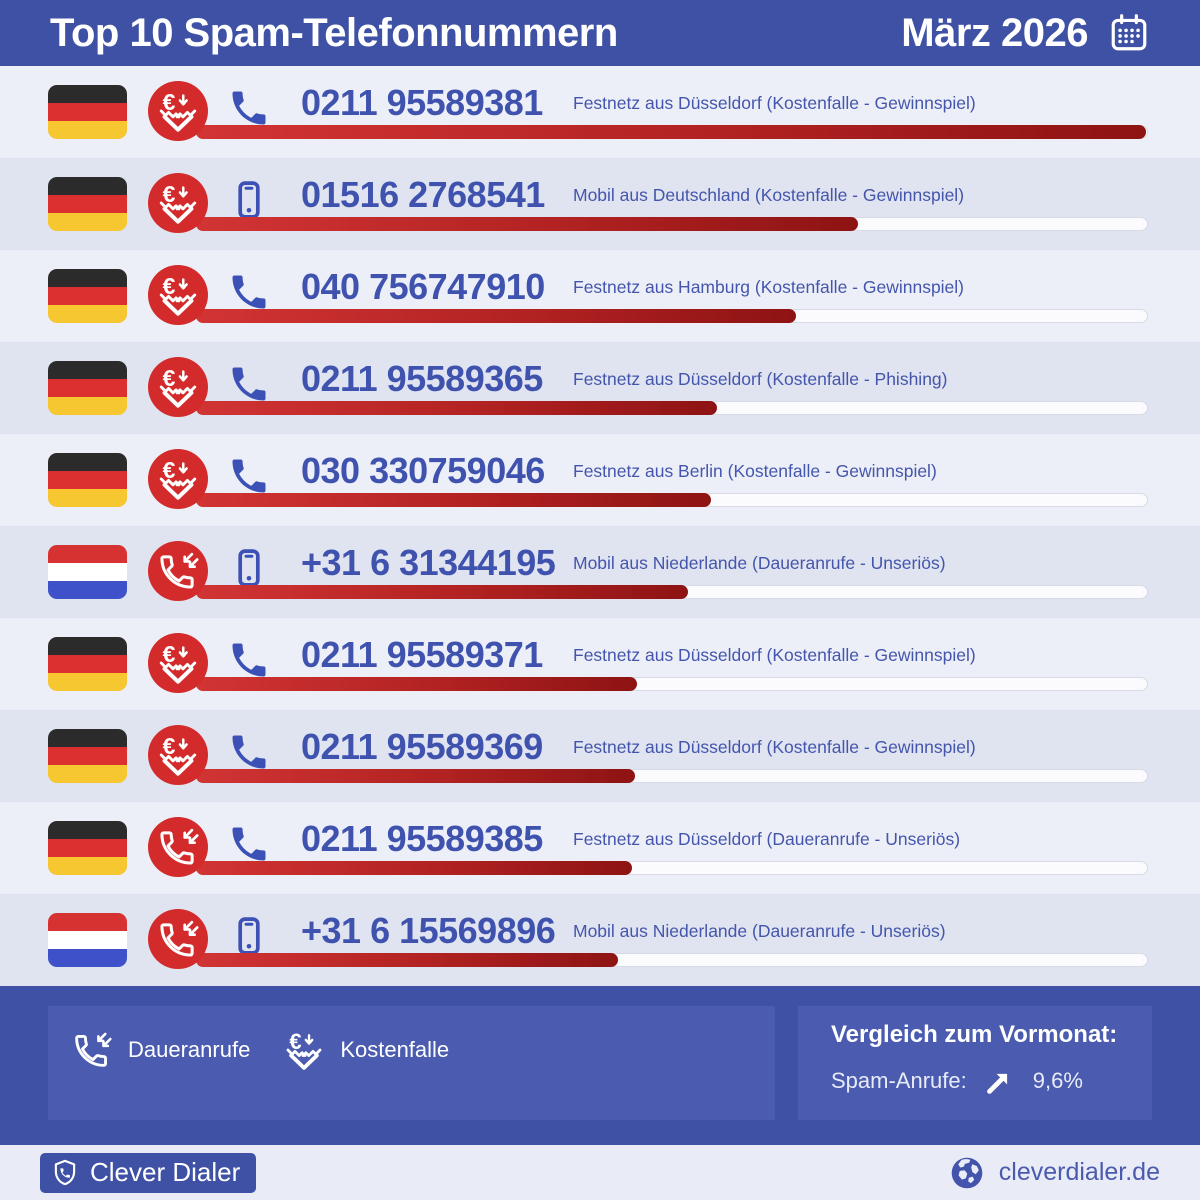  What do you see at coordinates (423, 470) in the screenshot?
I see `phone-number: 030 330759046` at bounding box center [423, 470].